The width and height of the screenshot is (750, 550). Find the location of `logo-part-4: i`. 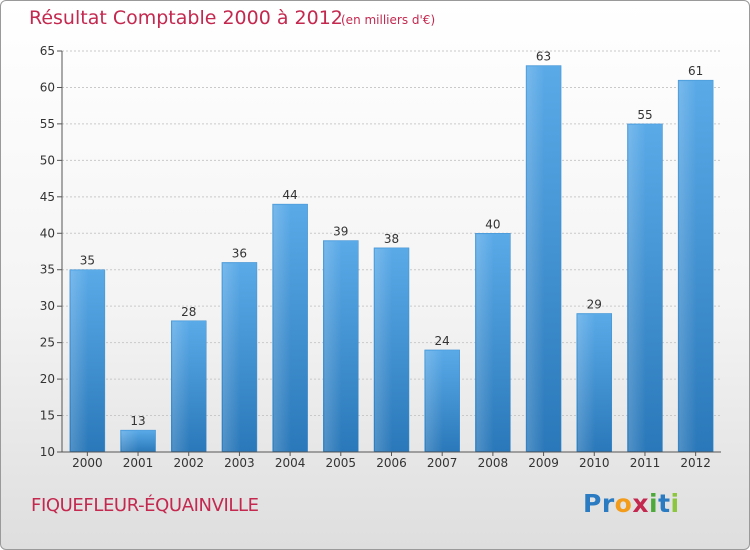

logo-part-4: i is located at coordinates (653, 503).